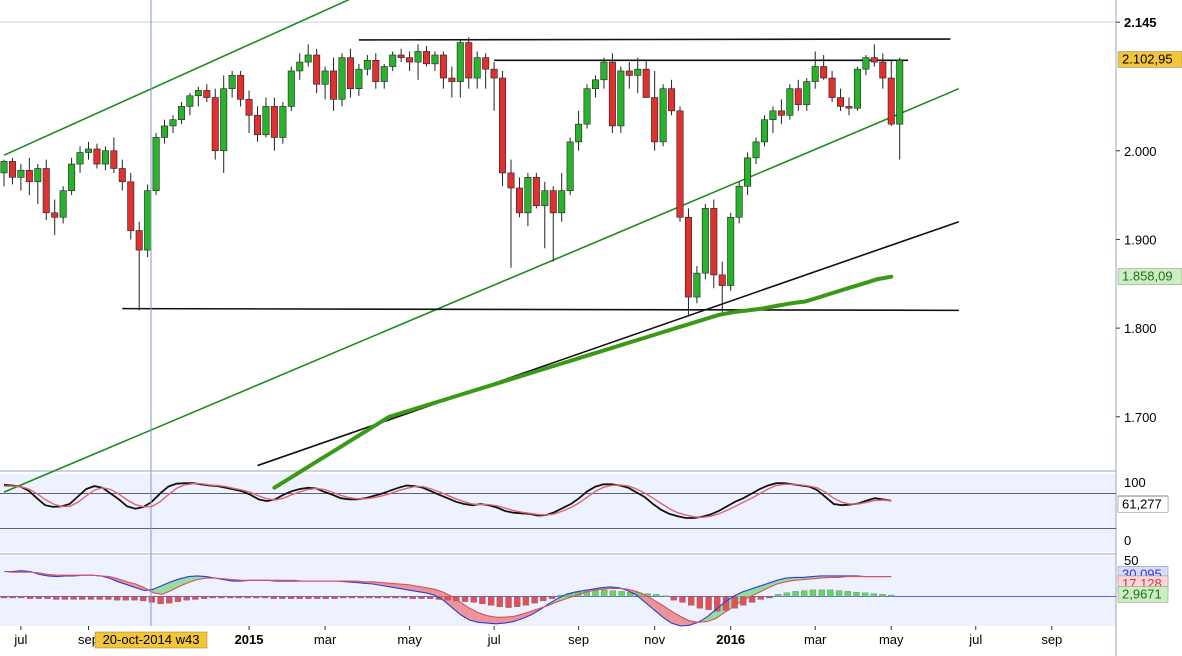 Image resolution: width=1182 pixels, height=656 pixels. What do you see at coordinates (654, 639) in the screenshot?
I see `x-tick-label: nov` at bounding box center [654, 639].